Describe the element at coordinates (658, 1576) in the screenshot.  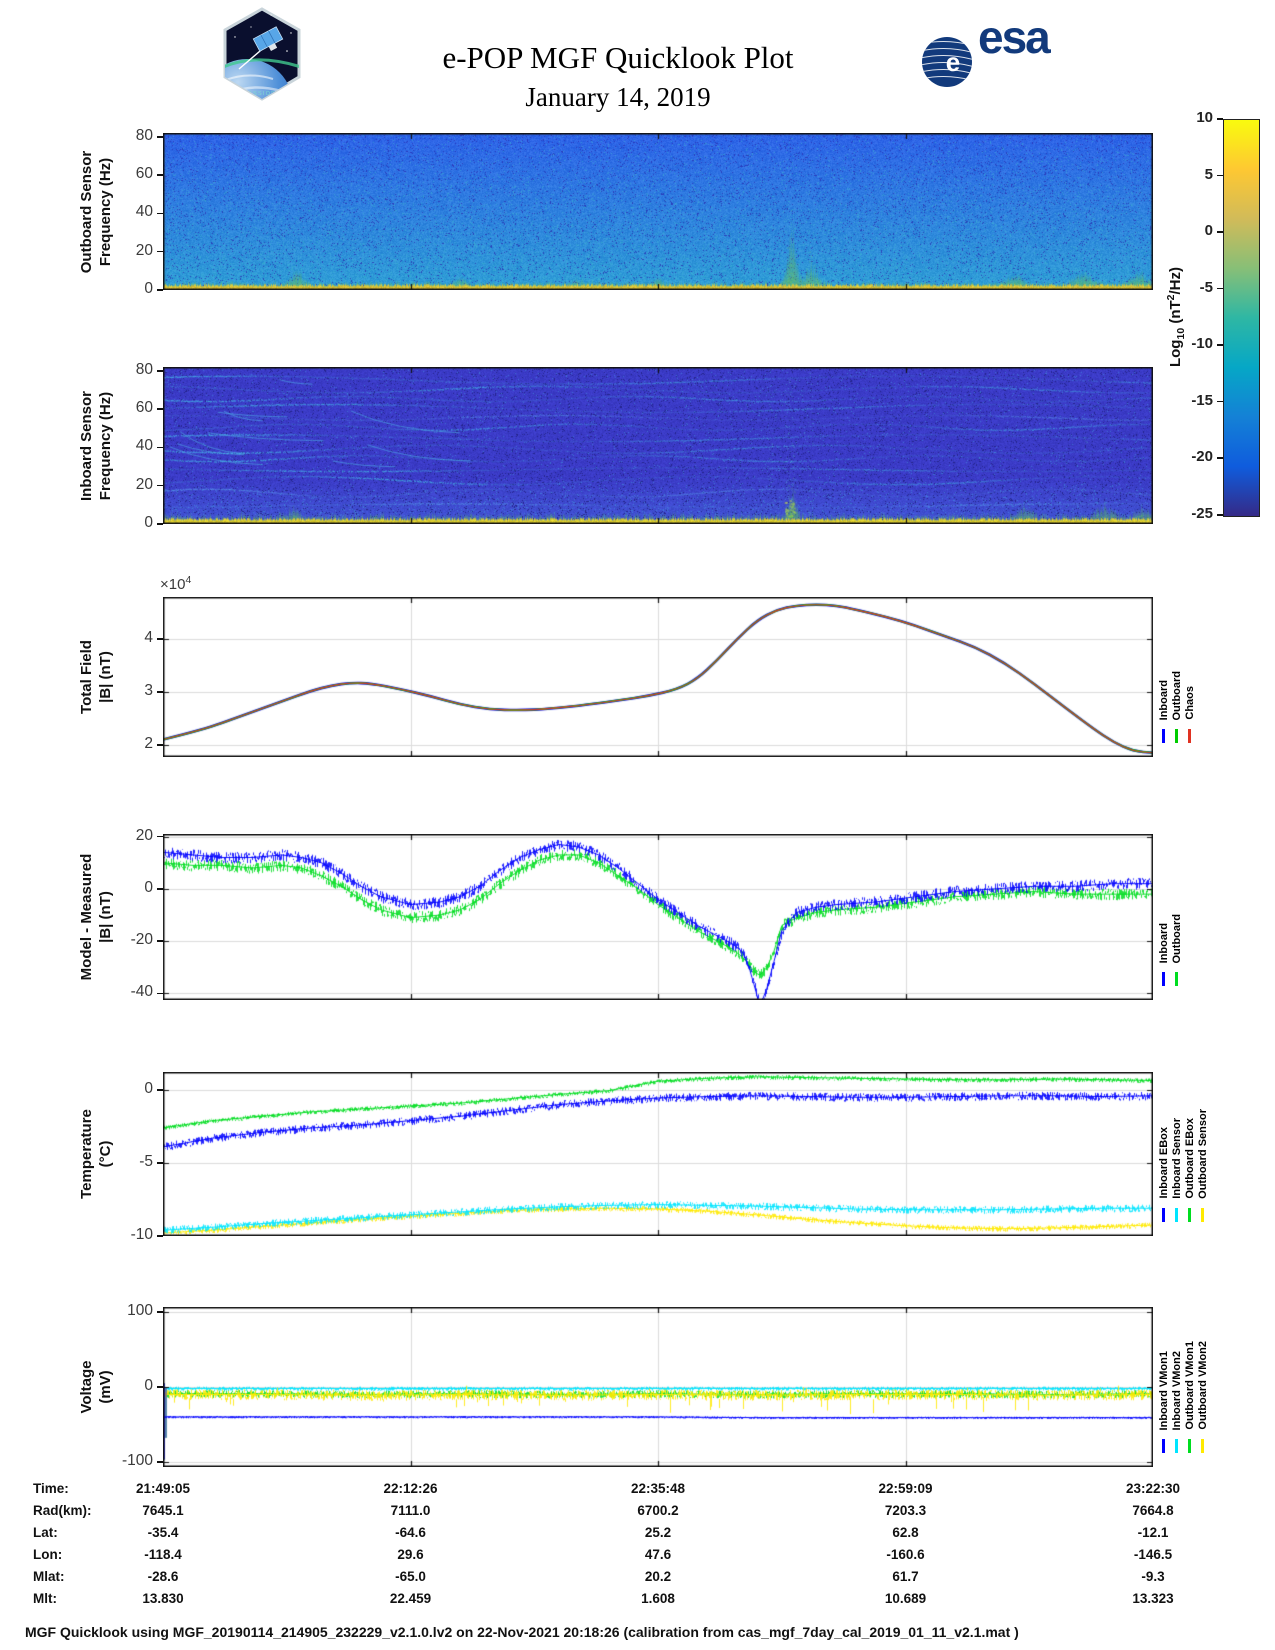
I see `table-cell: 20.2` at that location.